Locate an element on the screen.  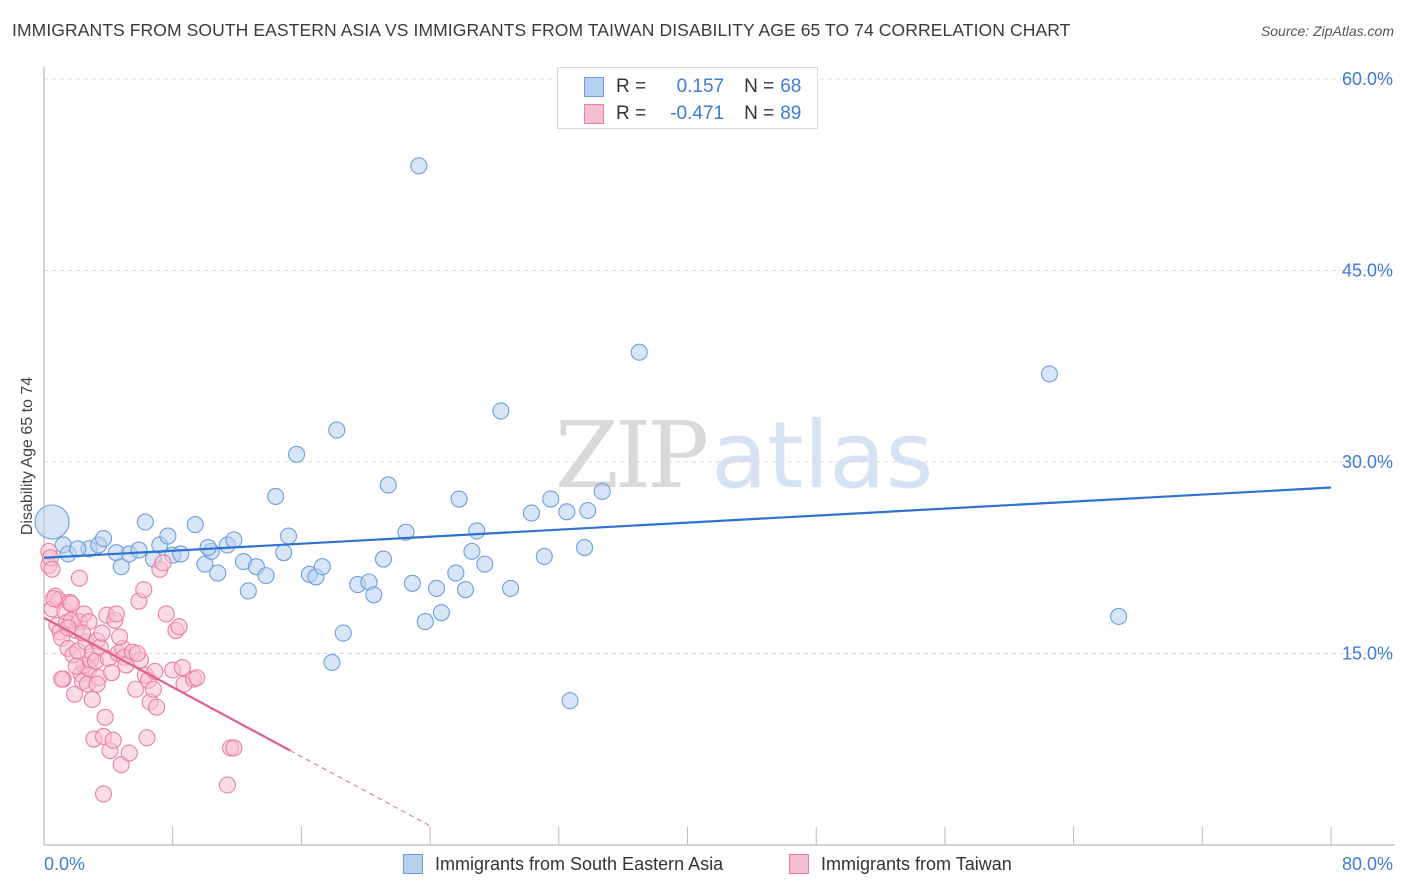
y-tick-label: 30.0% is located at coordinates (1367, 462).